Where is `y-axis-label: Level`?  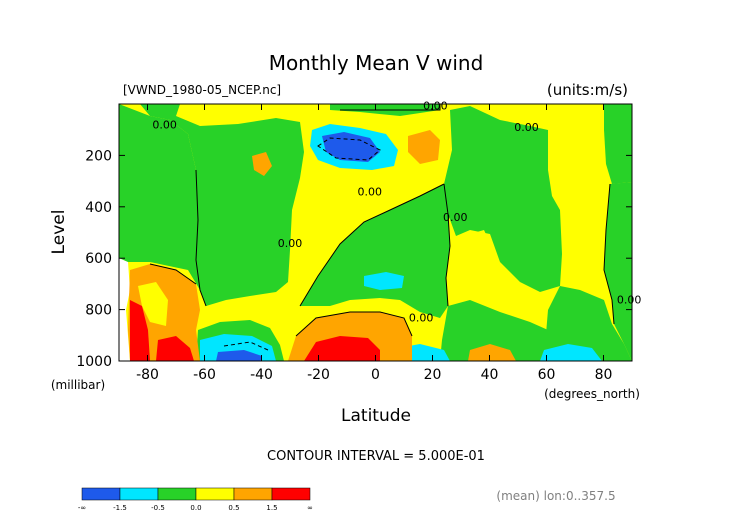 y-axis-label: Level is located at coordinates (59, 232).